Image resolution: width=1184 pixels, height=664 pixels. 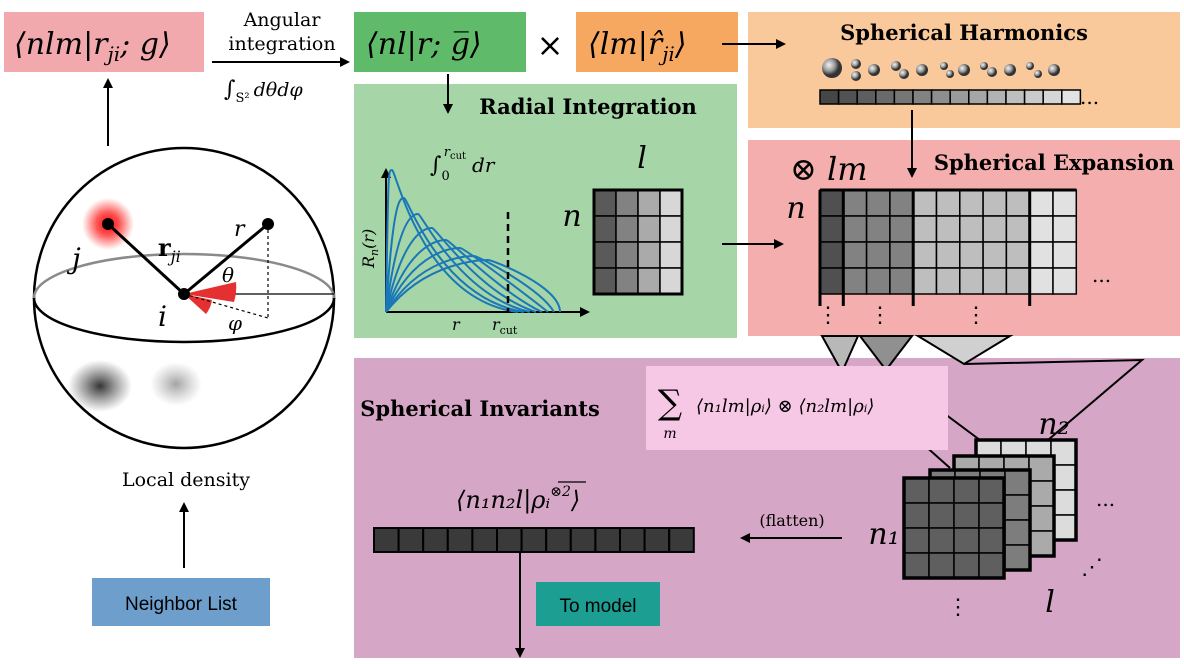 I want to click on harmonic-bar, so click(x=950, y=97).